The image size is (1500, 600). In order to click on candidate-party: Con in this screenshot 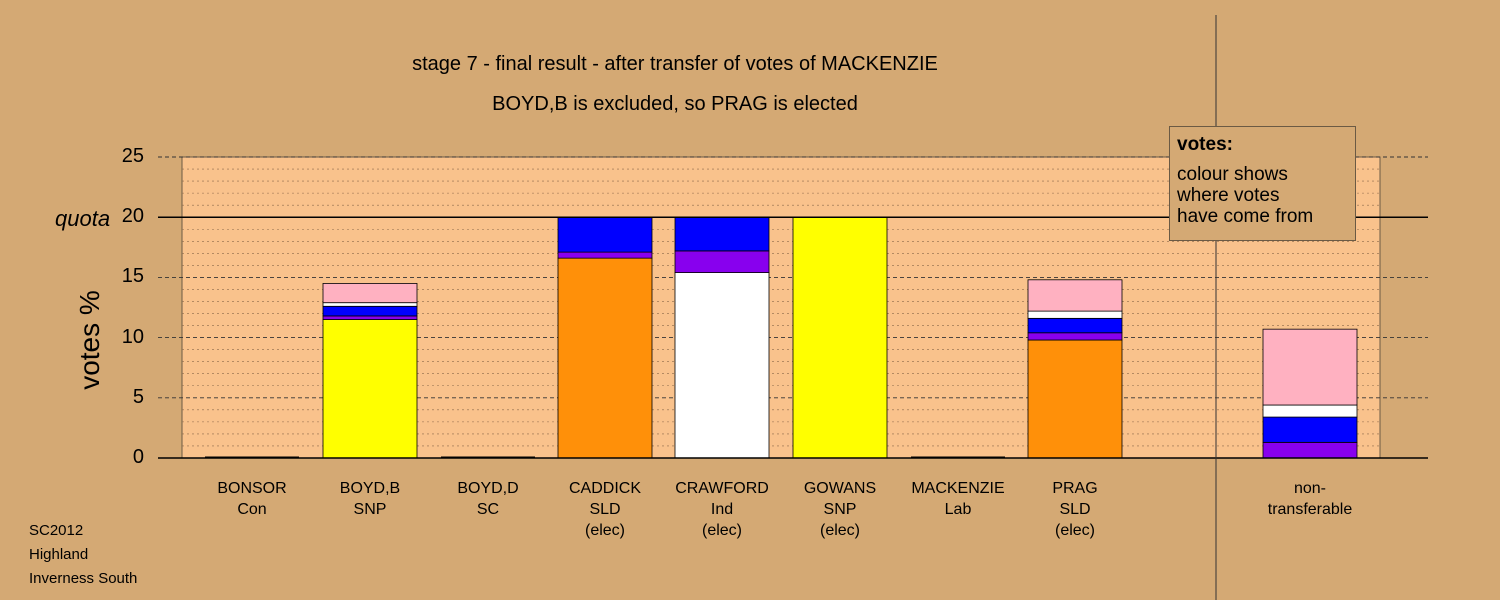, I will do `click(252, 509)`.